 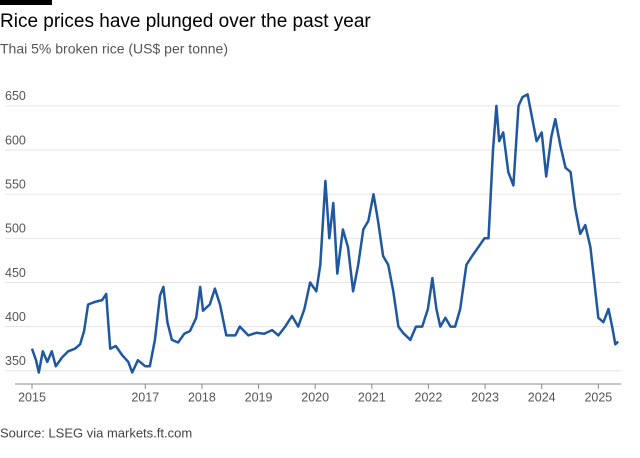 I want to click on x-tick-label: 2021, so click(x=372, y=397).